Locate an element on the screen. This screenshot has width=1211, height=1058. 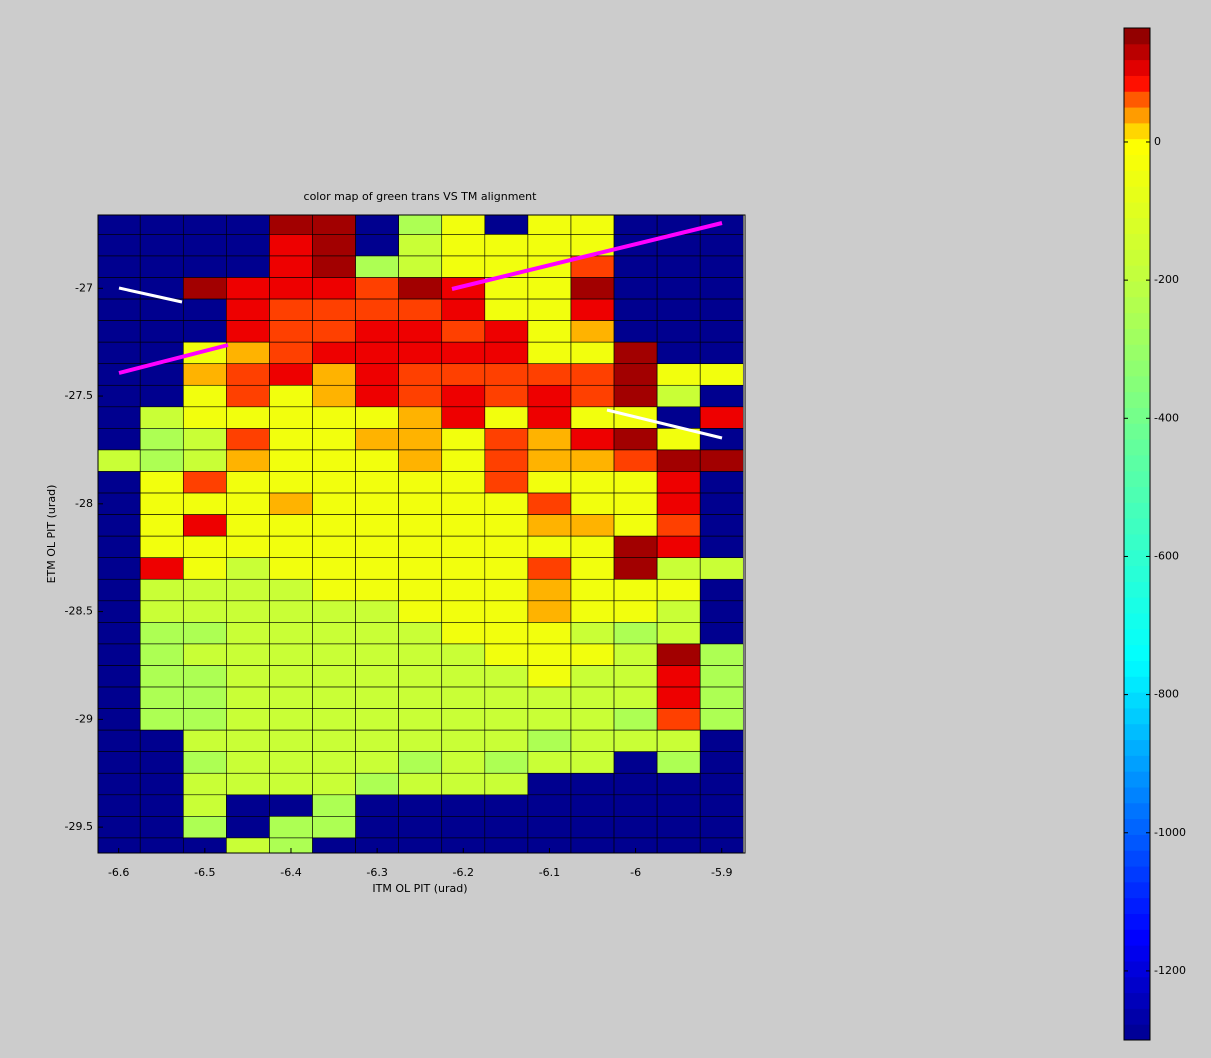
y-tick-label: -28 is located at coordinates (84, 503).